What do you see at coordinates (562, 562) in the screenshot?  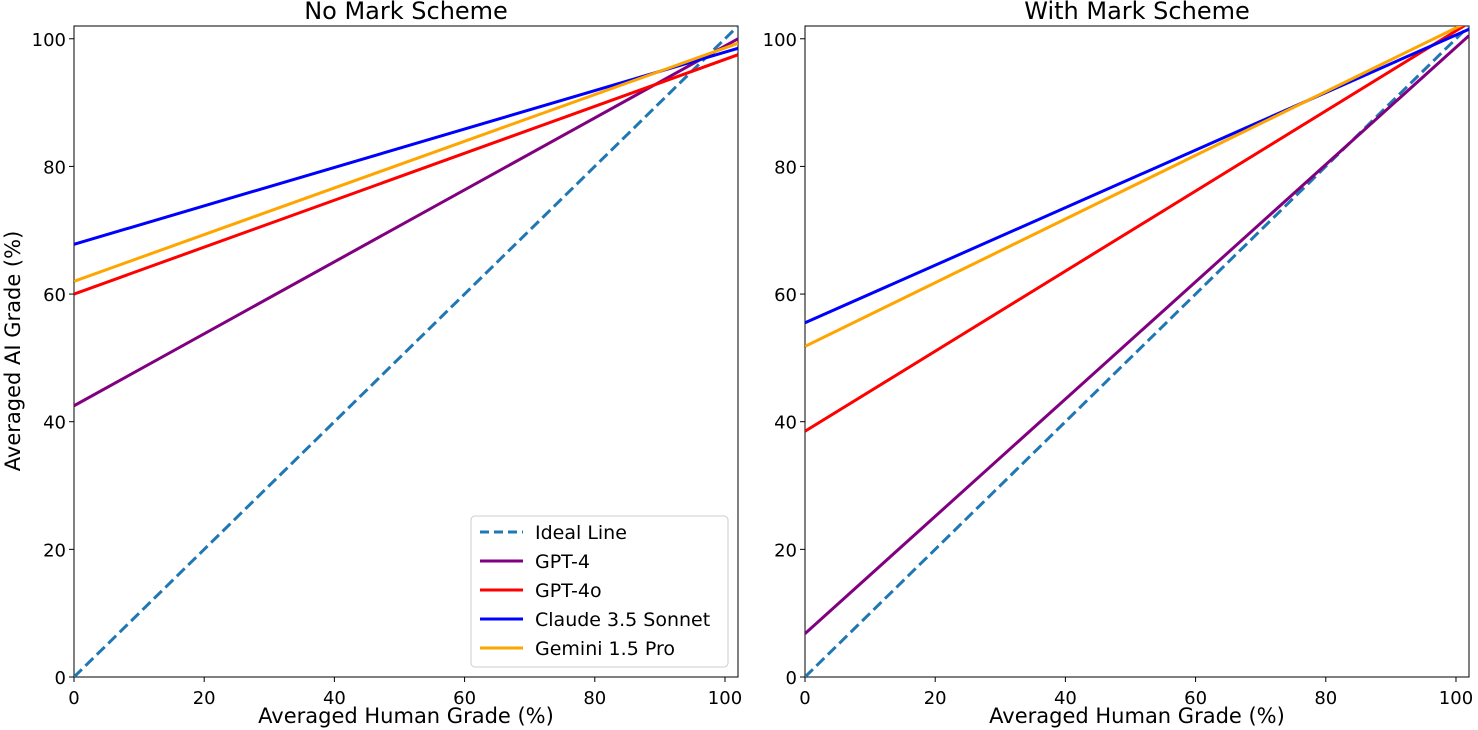 I see `legend-label: GPT-4` at bounding box center [562, 562].